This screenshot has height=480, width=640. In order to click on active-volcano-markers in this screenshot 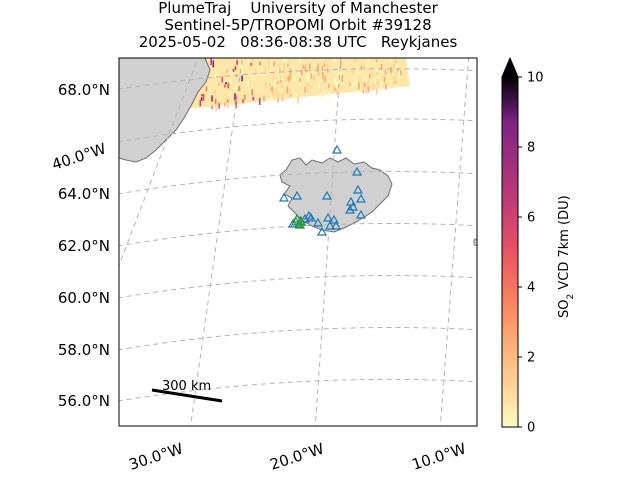, I will do `click(299, 220)`.